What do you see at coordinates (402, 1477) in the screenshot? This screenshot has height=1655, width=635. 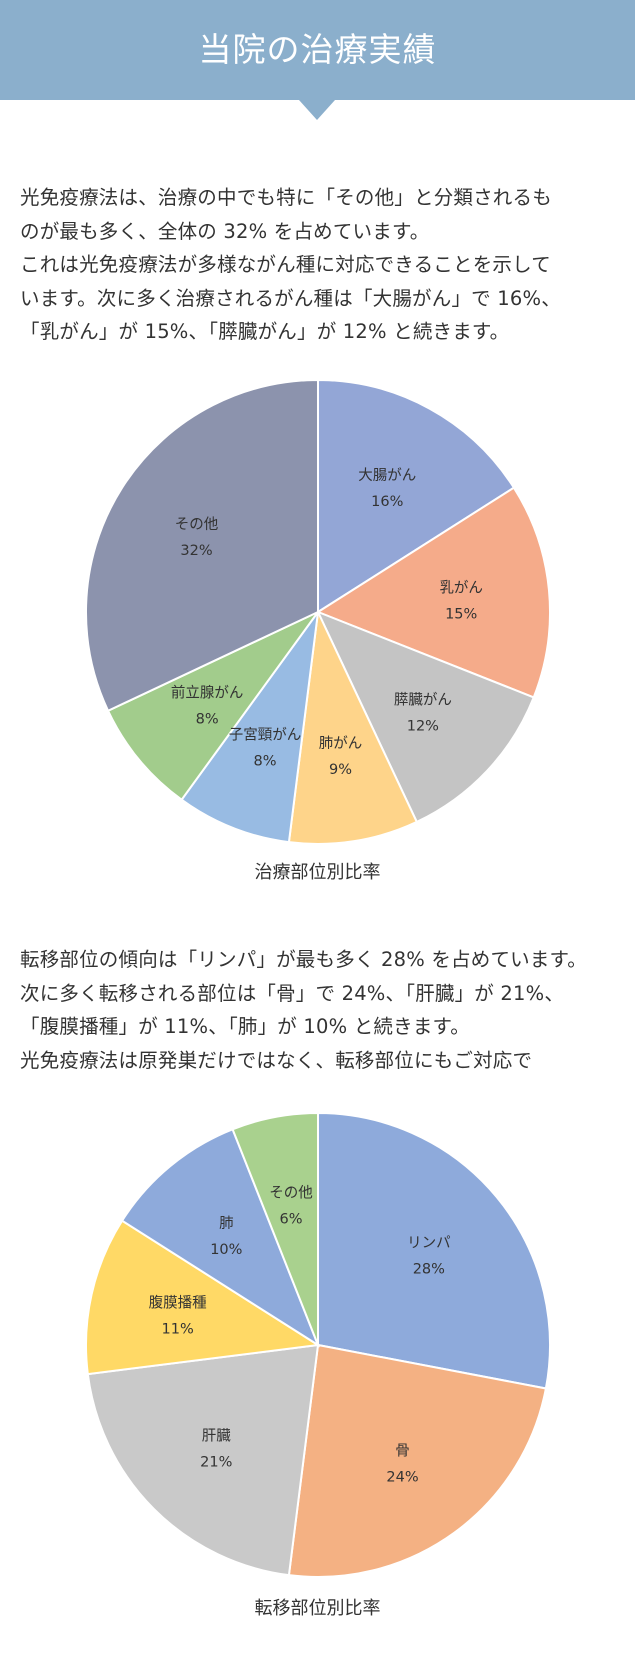 I see `slice-percent-label: 24%` at bounding box center [402, 1477].